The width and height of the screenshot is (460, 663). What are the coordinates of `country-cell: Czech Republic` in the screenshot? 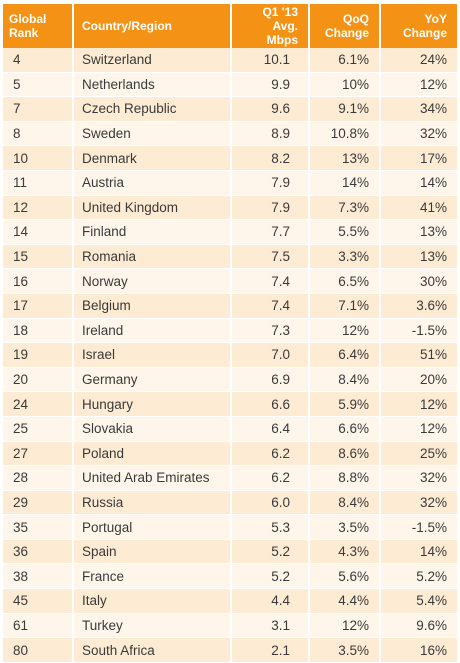 It's located at (152, 109).